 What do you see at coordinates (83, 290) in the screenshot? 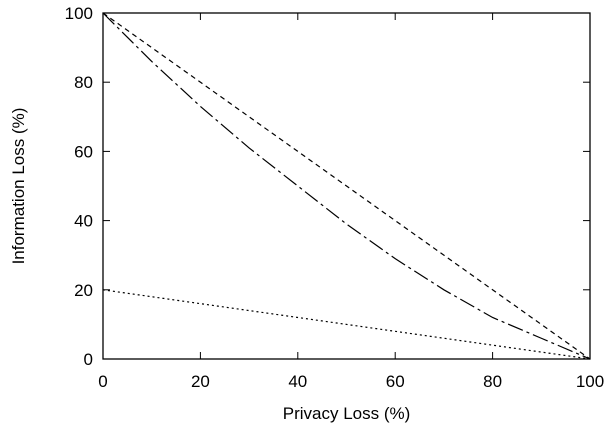
I see `y-tick-label: 20` at bounding box center [83, 290].